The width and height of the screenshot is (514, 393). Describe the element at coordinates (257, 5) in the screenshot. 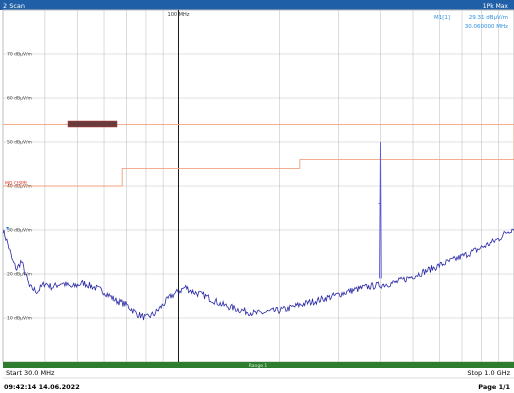

I see `title-bar` at that location.